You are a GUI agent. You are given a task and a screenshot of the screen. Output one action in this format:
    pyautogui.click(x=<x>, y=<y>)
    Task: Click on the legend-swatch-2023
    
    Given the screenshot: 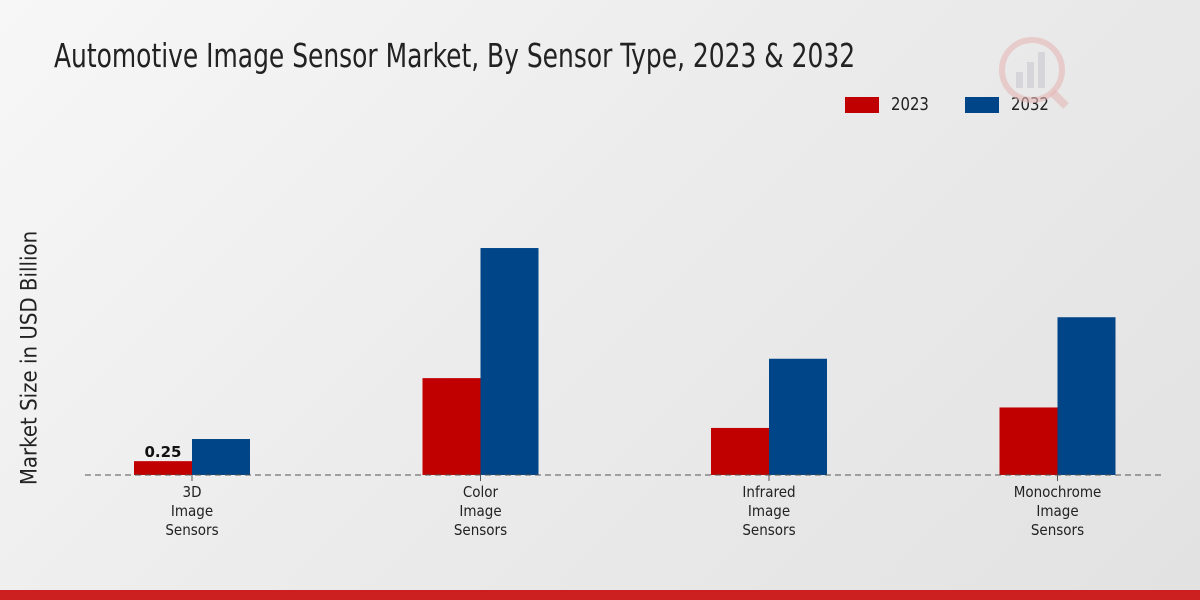 What is the action you would take?
    pyautogui.click(x=862, y=104)
    